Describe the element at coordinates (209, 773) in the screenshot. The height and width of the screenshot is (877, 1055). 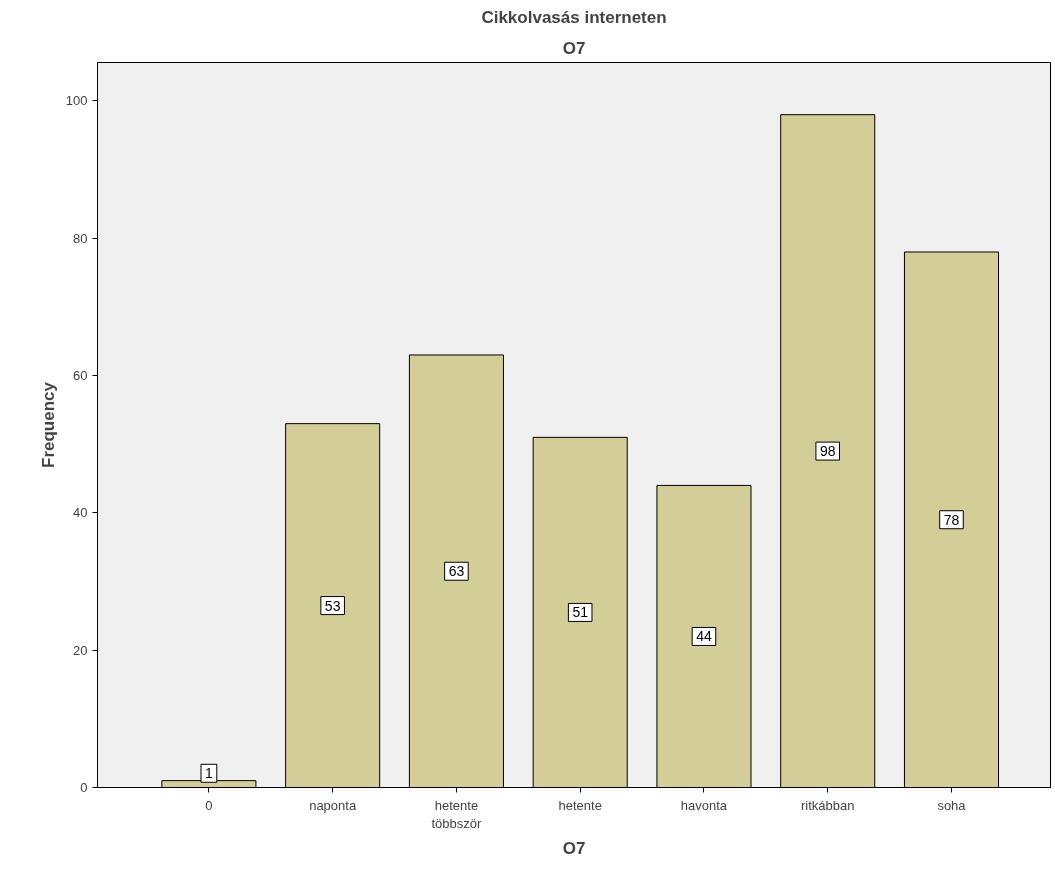
I see `data-label: 1` at that location.